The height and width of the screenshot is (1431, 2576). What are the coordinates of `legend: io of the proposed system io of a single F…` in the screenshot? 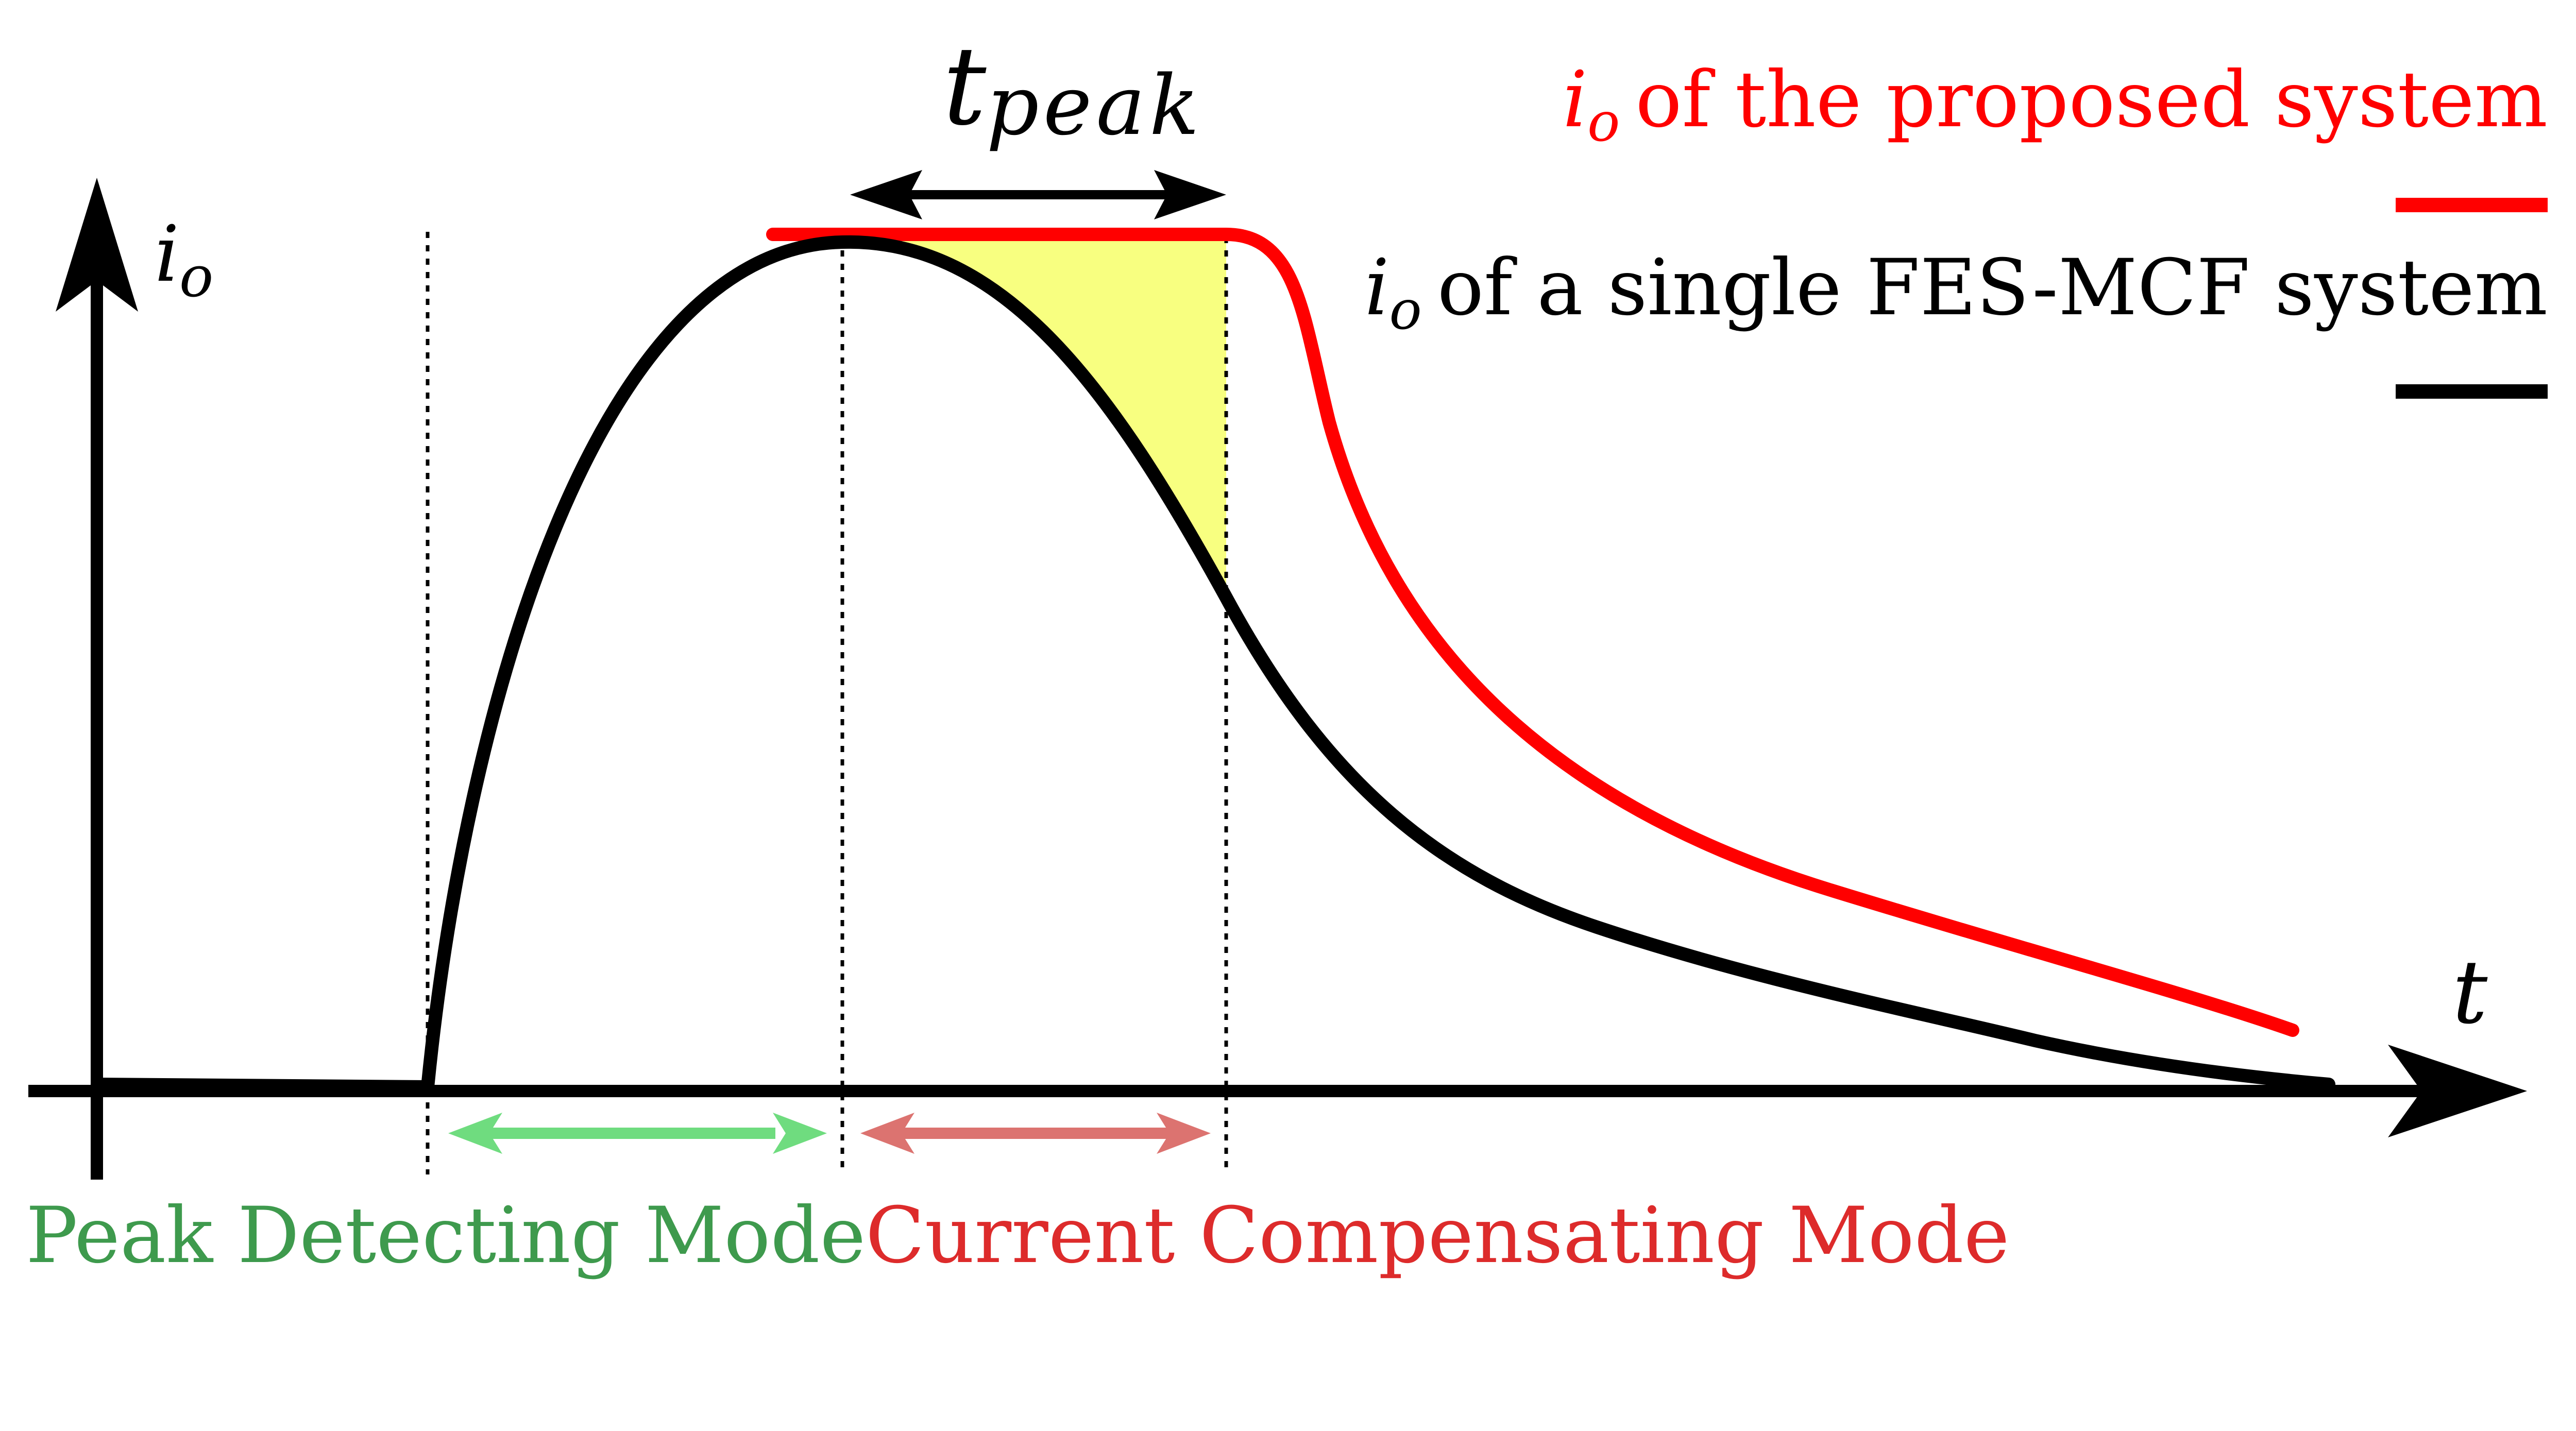 It's located at (1956, 227).